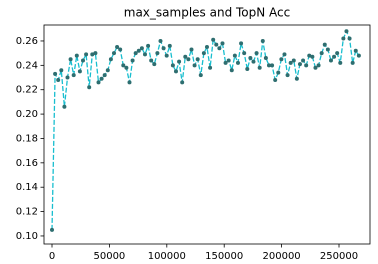 The image size is (378, 264). What do you see at coordinates (282, 256) in the screenshot?
I see `x-tick-label: 200000` at bounding box center [282, 256].